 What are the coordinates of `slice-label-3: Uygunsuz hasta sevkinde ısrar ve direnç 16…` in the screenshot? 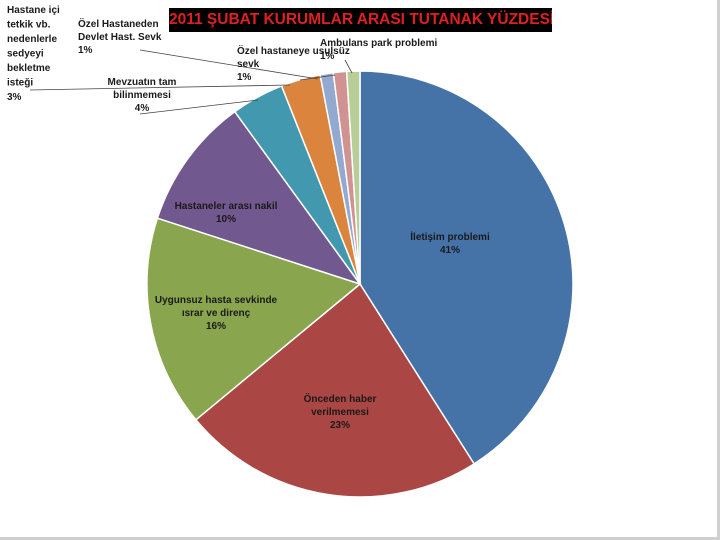 It's located at (216, 313).